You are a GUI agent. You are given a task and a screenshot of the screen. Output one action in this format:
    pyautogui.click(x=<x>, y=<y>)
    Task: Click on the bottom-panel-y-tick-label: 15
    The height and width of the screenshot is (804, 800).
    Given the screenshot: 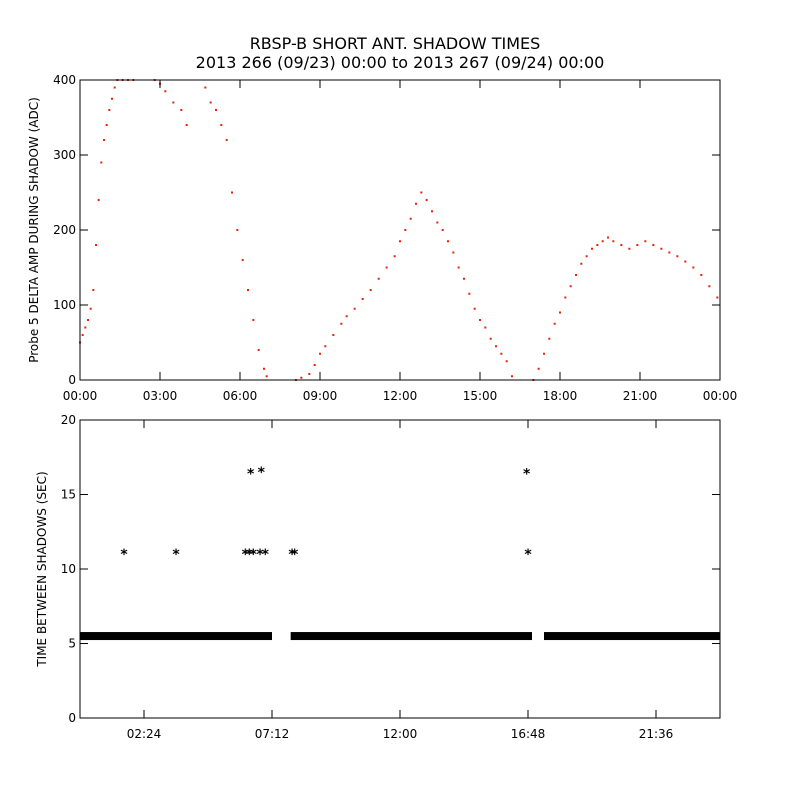 What is the action you would take?
    pyautogui.click(x=68, y=495)
    